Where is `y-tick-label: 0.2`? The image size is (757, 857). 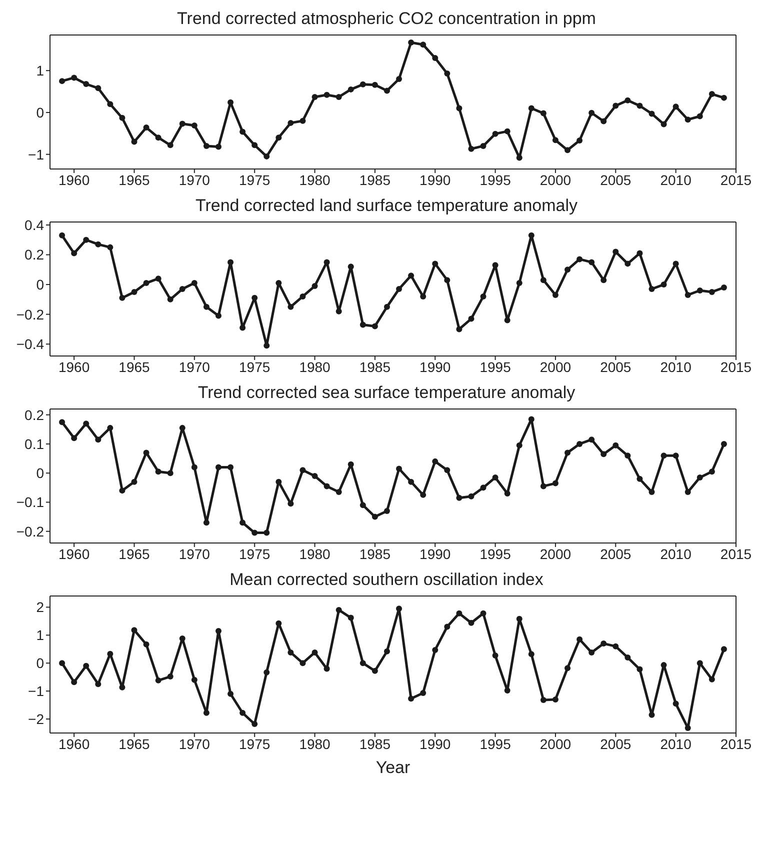
y-tick-label: 0.2 is located at coordinates (34, 414).